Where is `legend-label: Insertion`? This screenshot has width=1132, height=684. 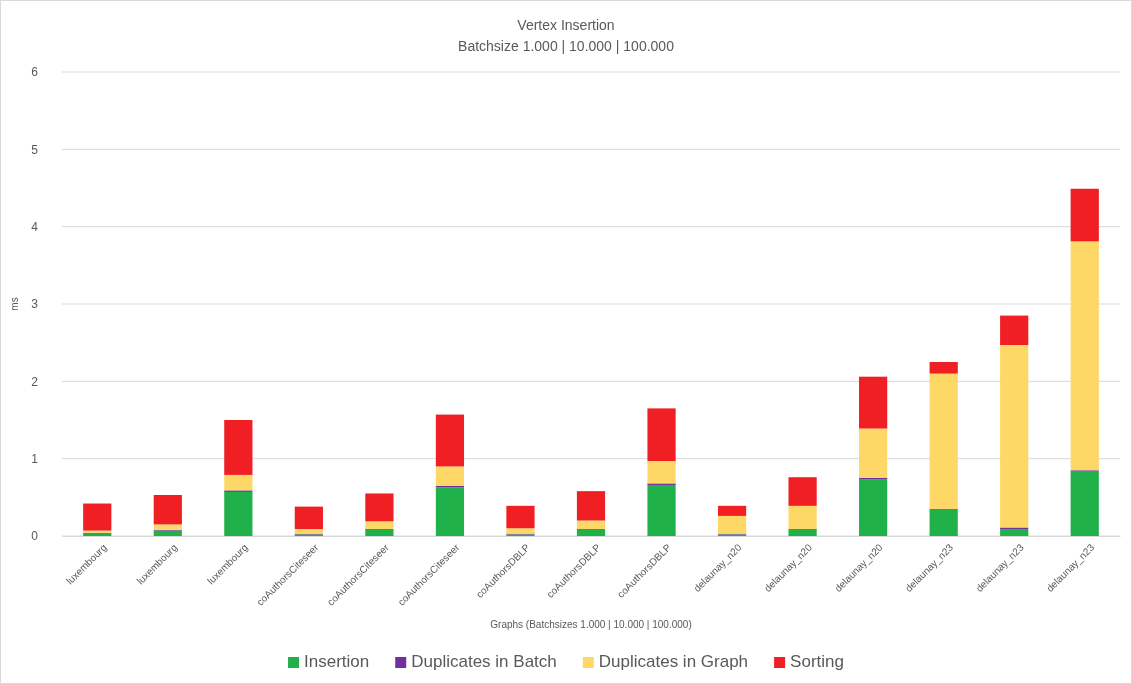 legend-label: Insertion is located at coordinates (337, 661).